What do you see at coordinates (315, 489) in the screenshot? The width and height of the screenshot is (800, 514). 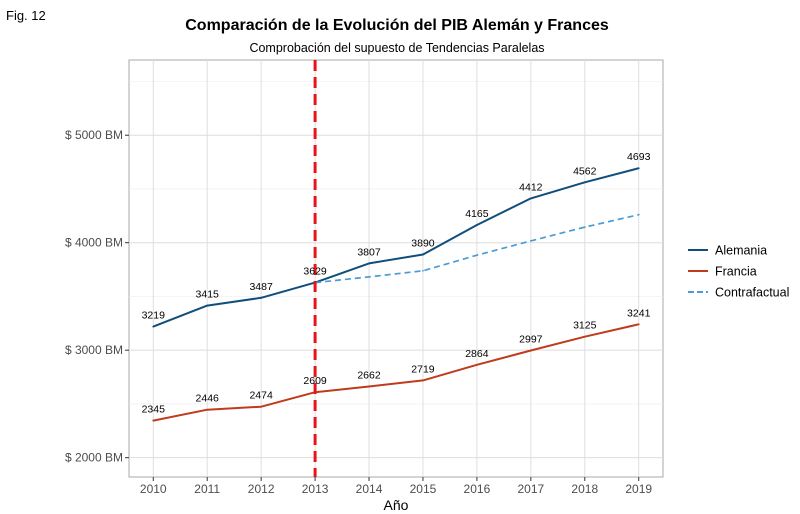 I see `x-tick-label: 2013` at bounding box center [315, 489].